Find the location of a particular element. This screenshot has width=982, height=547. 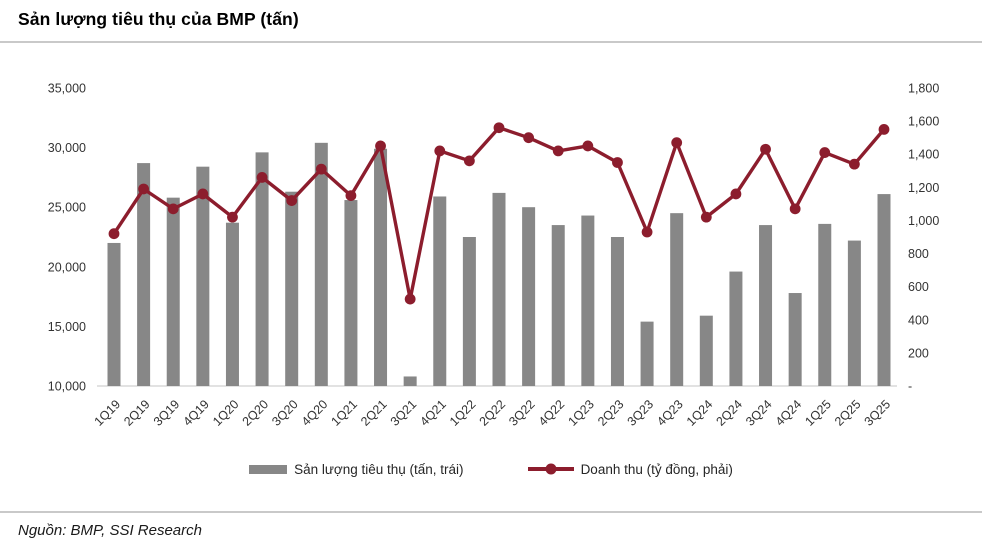

line-legend-dot-icon is located at coordinates (551, 469).